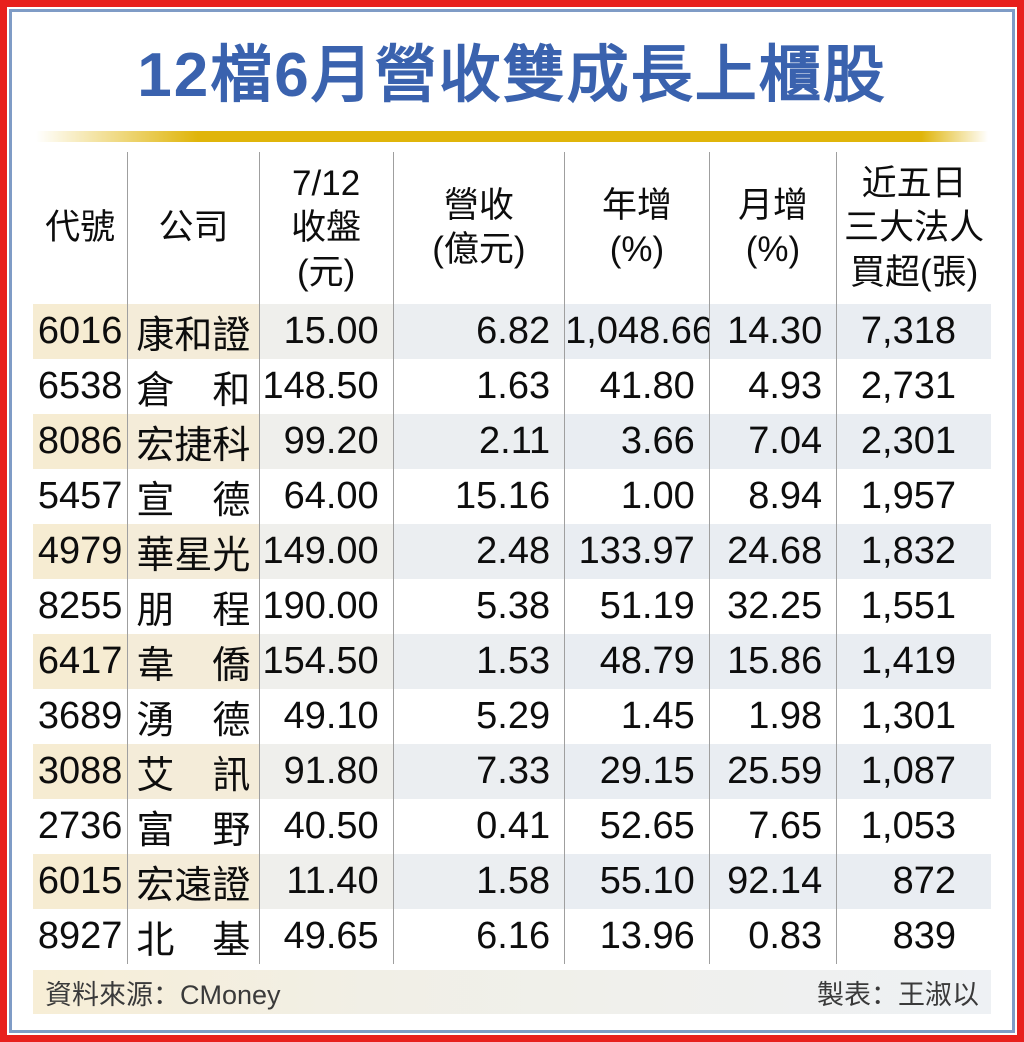 The width and height of the screenshot is (1024, 1042). I want to click on table-row: 2736 富 野 40.50 0.41 52.65 7.65 1,053, so click(512, 827).